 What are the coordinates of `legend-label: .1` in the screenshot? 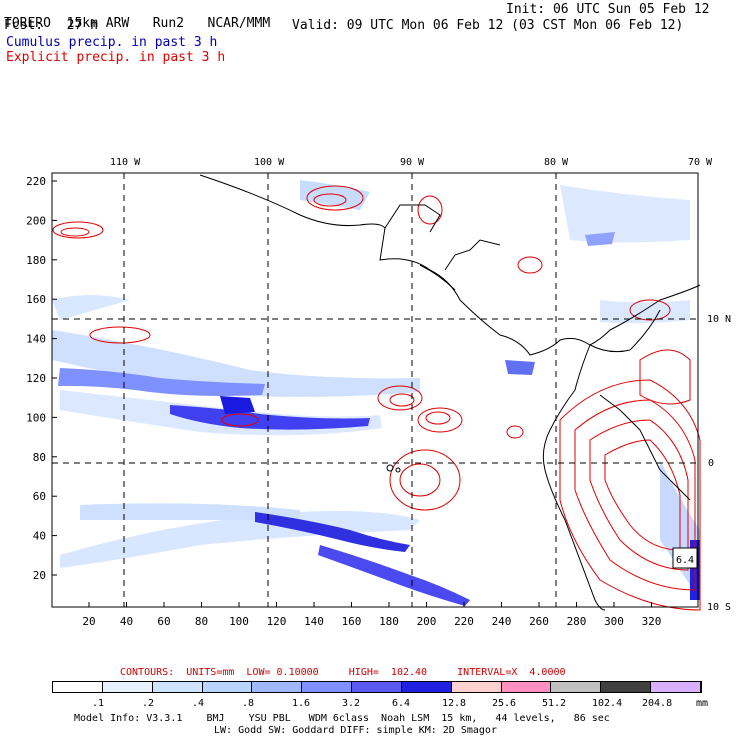 It's located at (98, 703).